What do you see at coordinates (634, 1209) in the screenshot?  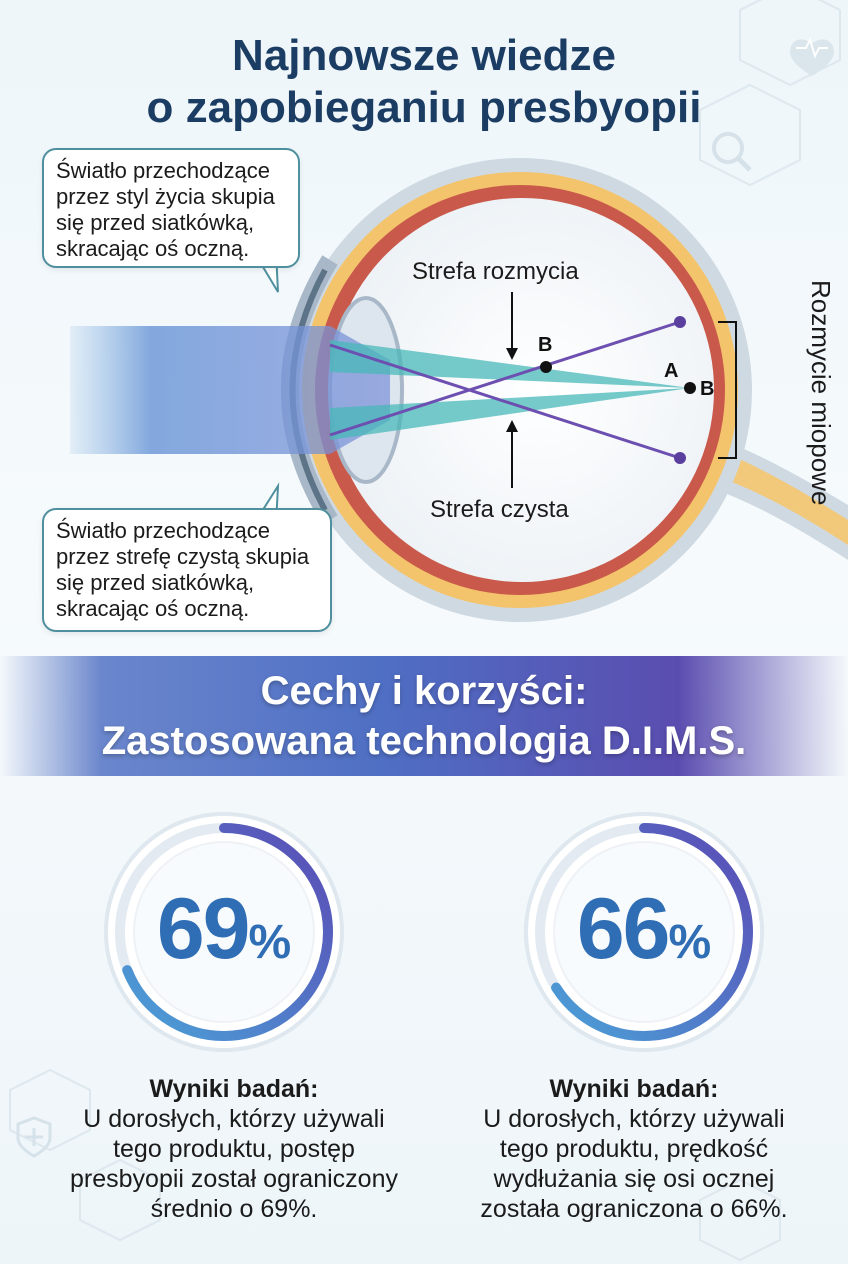 I see `result-2-line: została ograniczona o 66%.` at bounding box center [634, 1209].